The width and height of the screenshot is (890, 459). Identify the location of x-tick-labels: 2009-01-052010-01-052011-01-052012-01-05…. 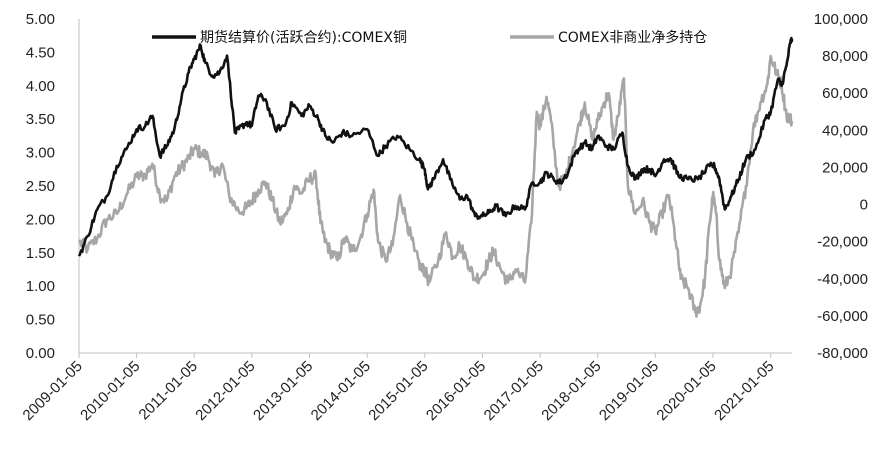
(399, 388).